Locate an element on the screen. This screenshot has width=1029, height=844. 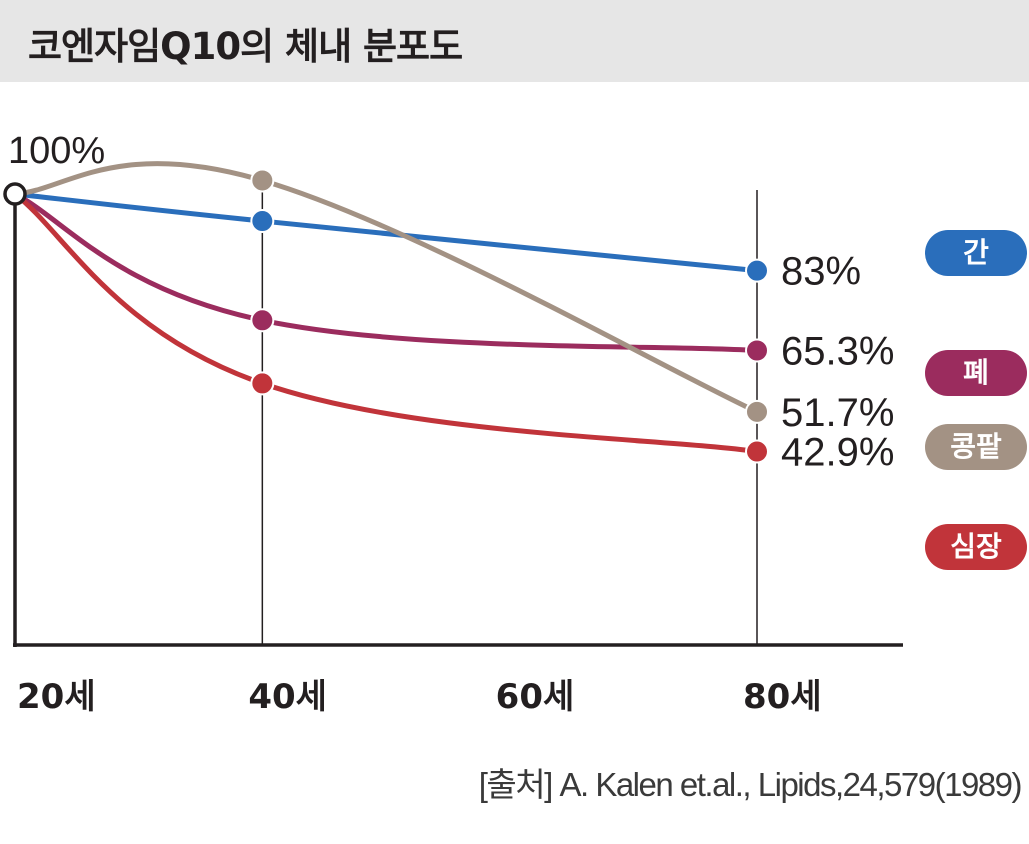
x-tick-label-40: 40세 is located at coordinates (287, 697).